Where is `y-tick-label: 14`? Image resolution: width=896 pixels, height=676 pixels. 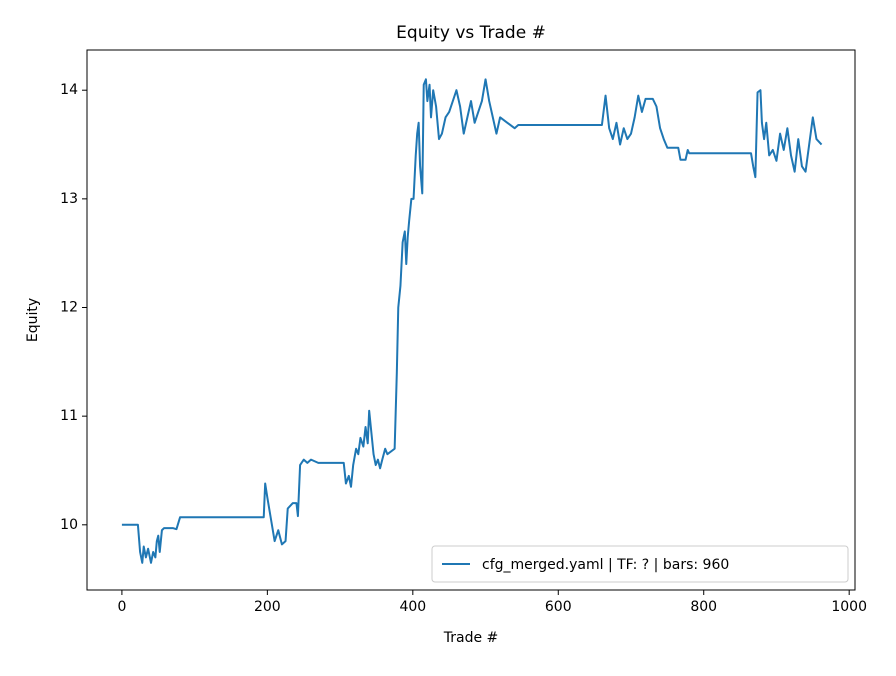
y-tick-label: 14 is located at coordinates (69, 90).